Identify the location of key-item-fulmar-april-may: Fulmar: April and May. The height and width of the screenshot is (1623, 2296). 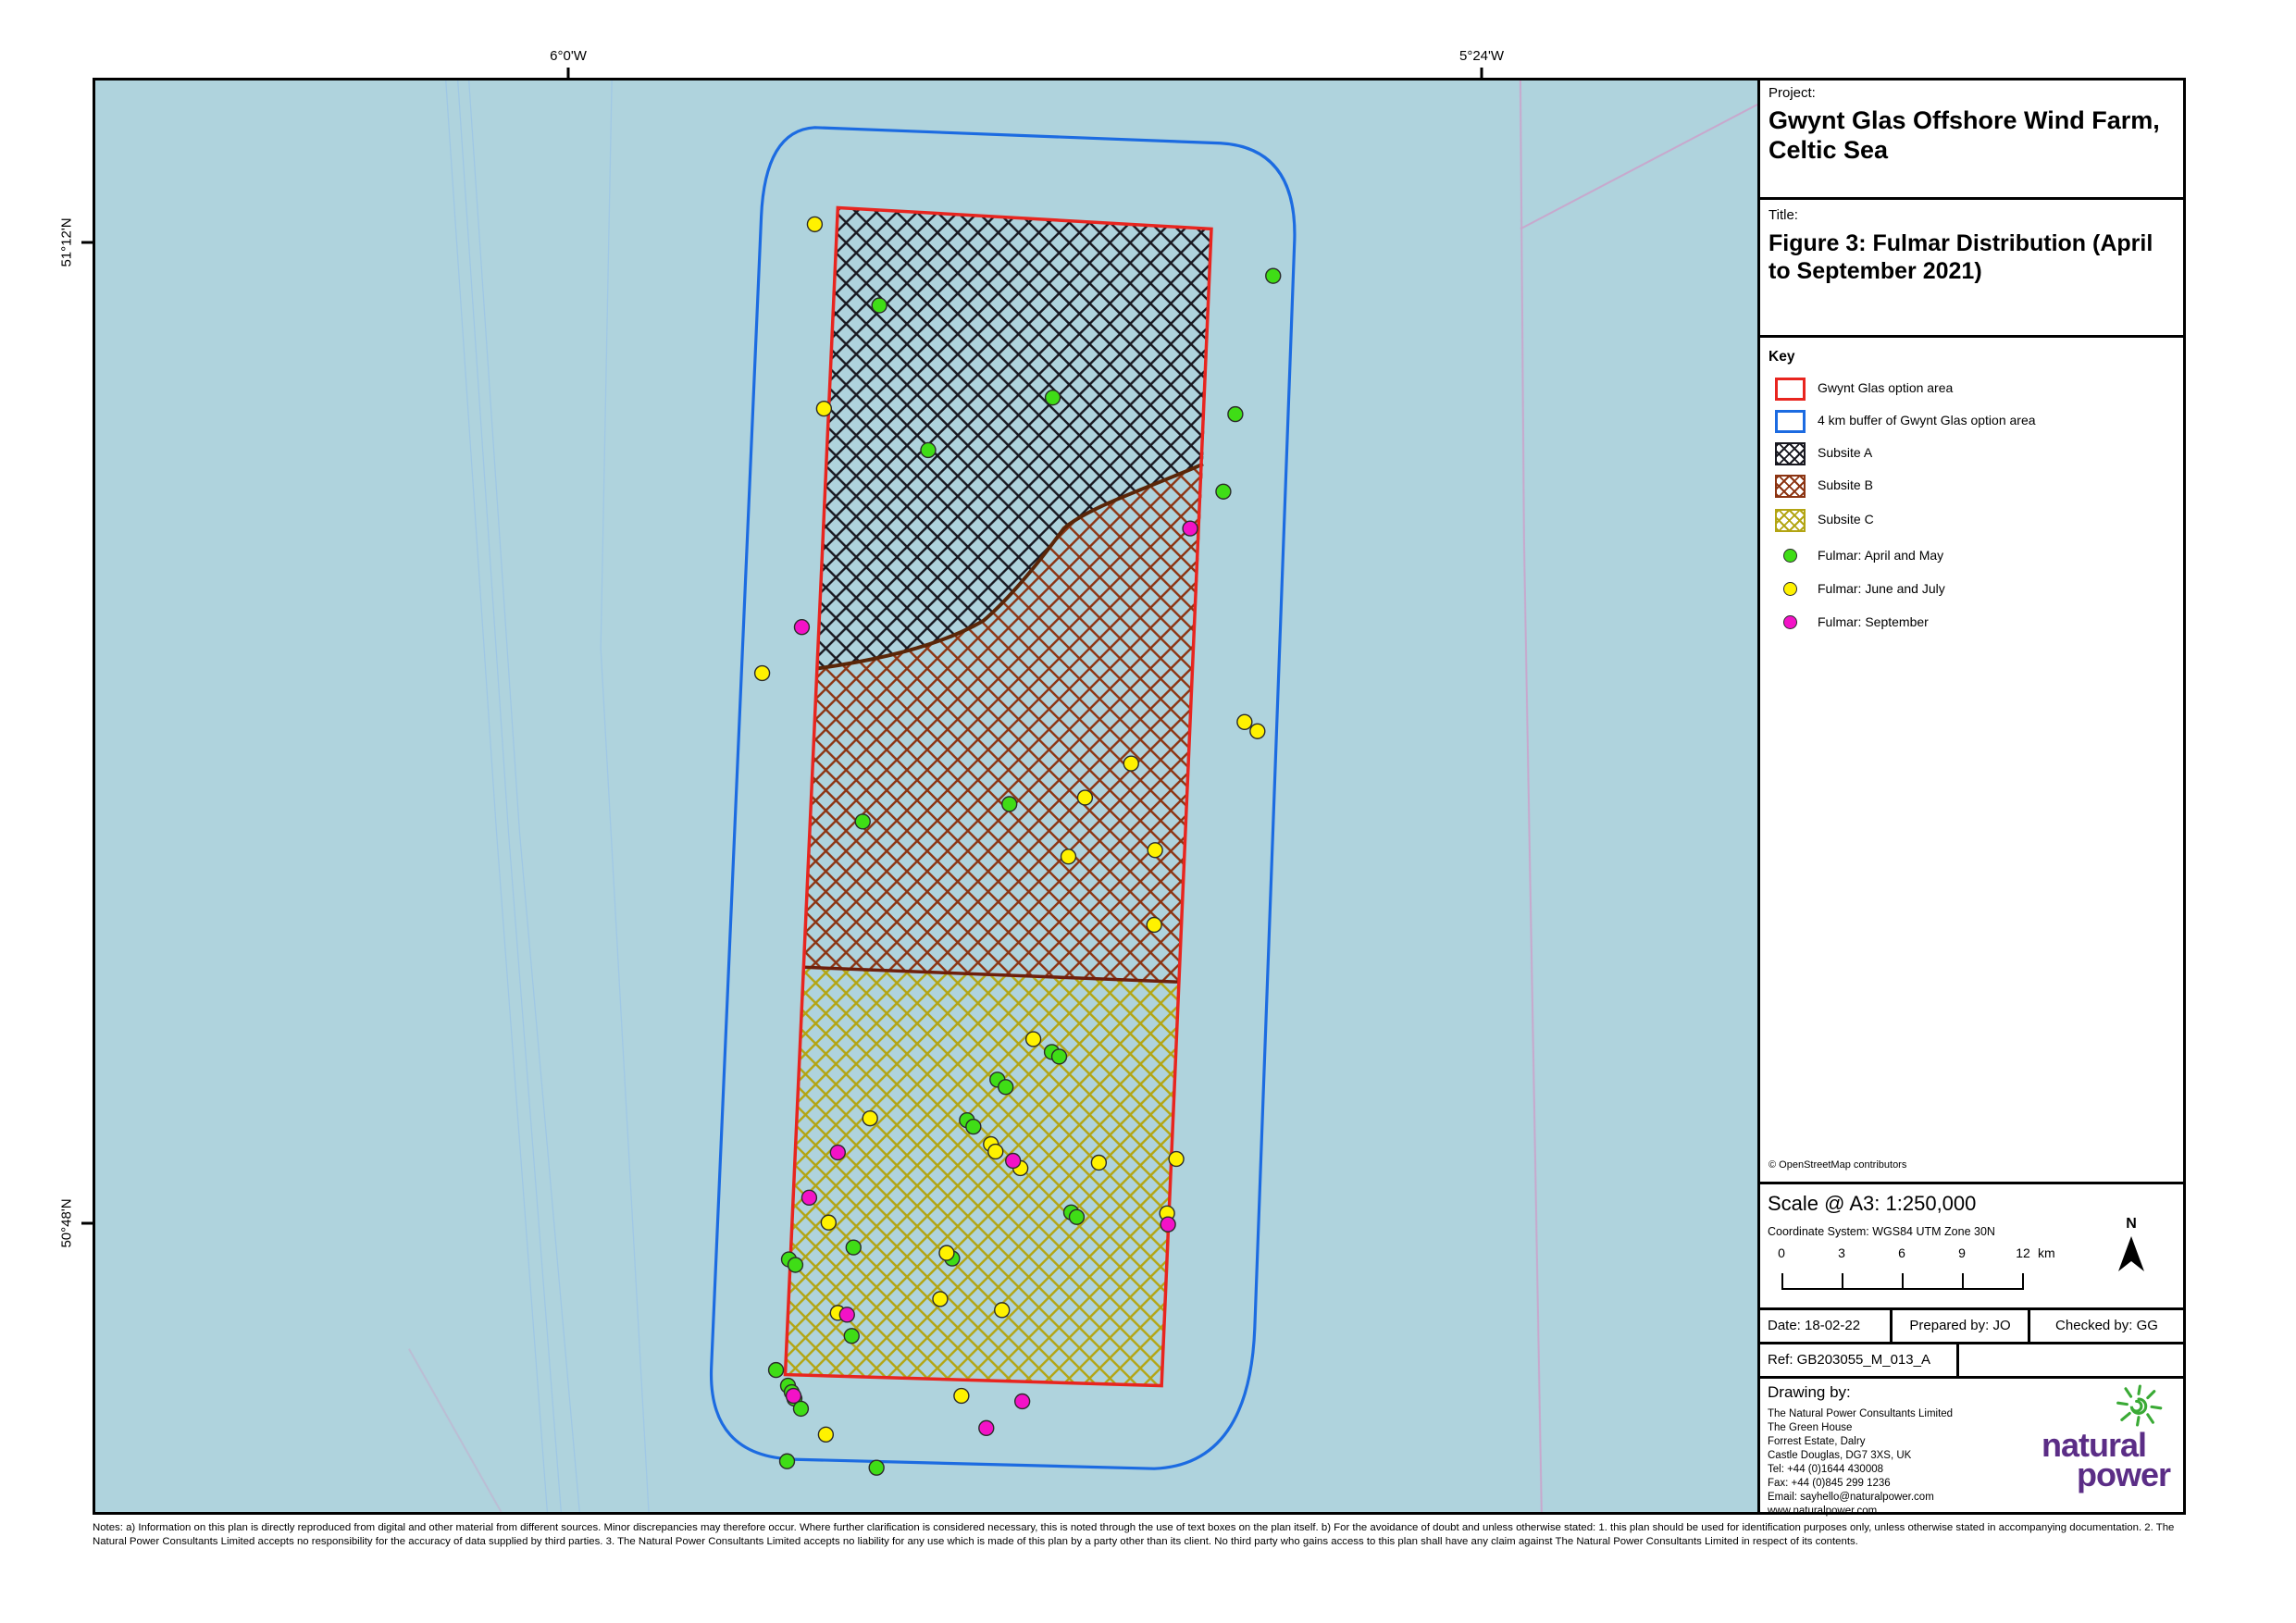
(1972, 559).